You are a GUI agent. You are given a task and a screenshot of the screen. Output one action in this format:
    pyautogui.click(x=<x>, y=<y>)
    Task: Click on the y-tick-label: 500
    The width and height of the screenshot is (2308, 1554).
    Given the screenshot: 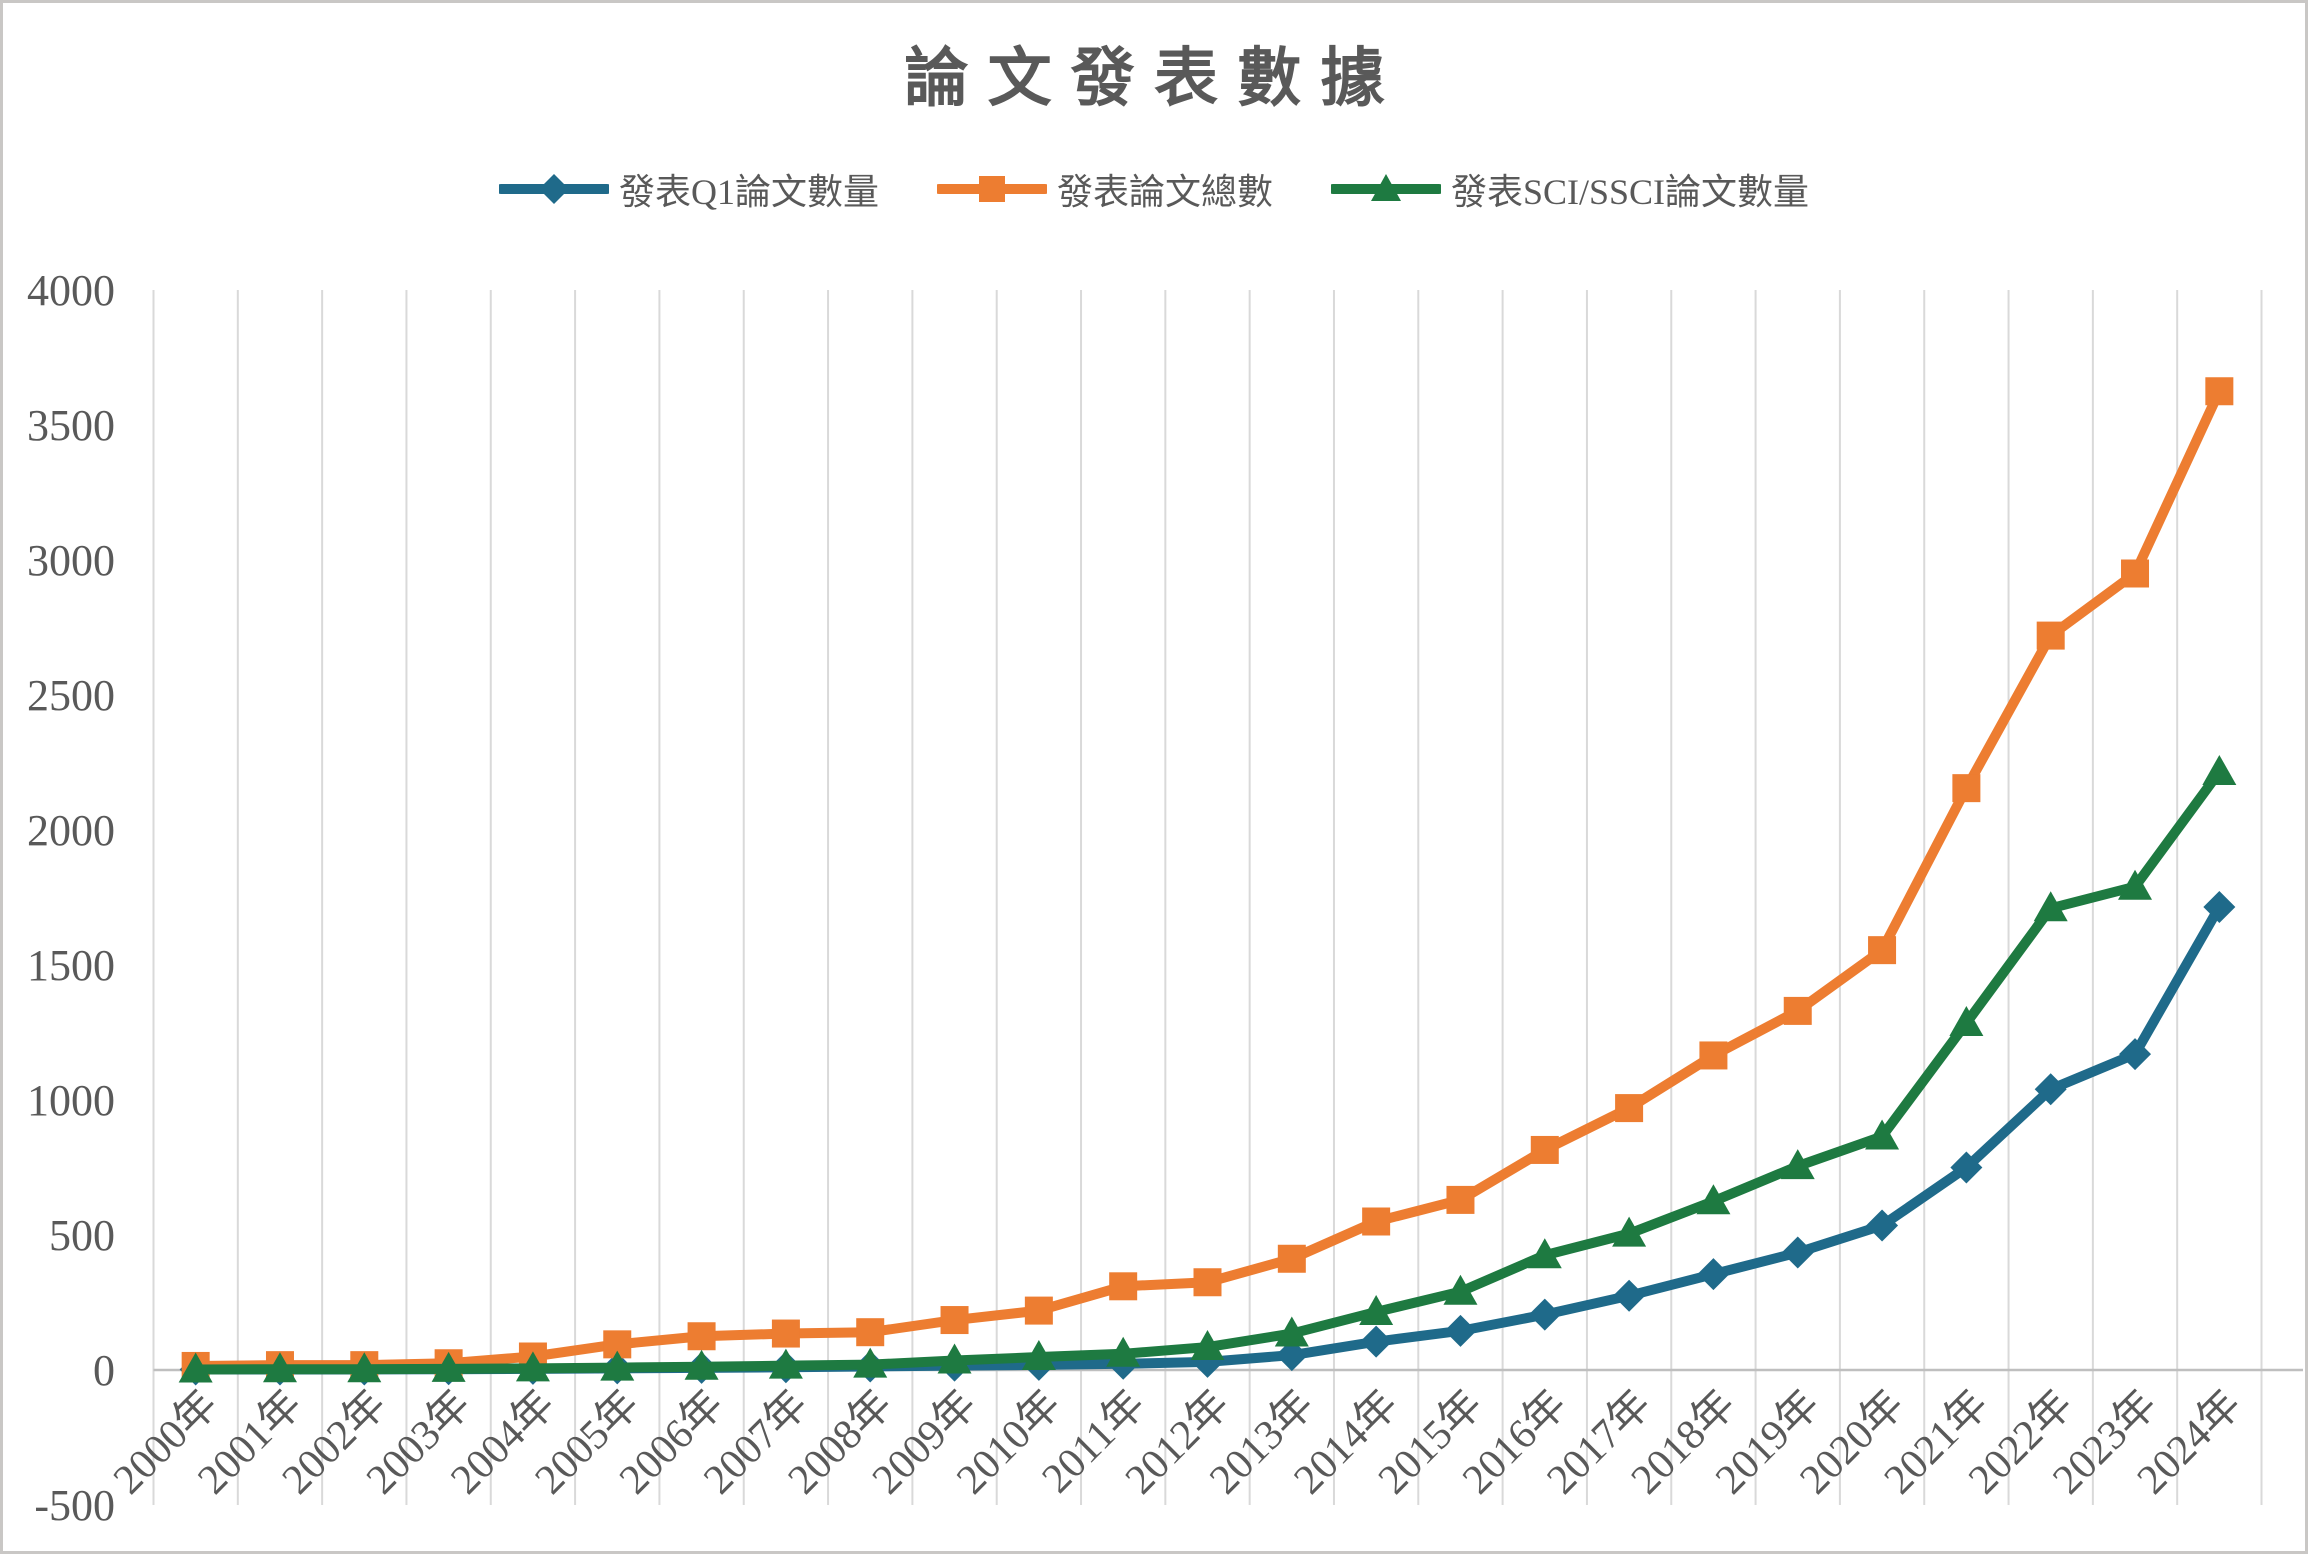 What is the action you would take?
    pyautogui.click(x=82, y=1235)
    